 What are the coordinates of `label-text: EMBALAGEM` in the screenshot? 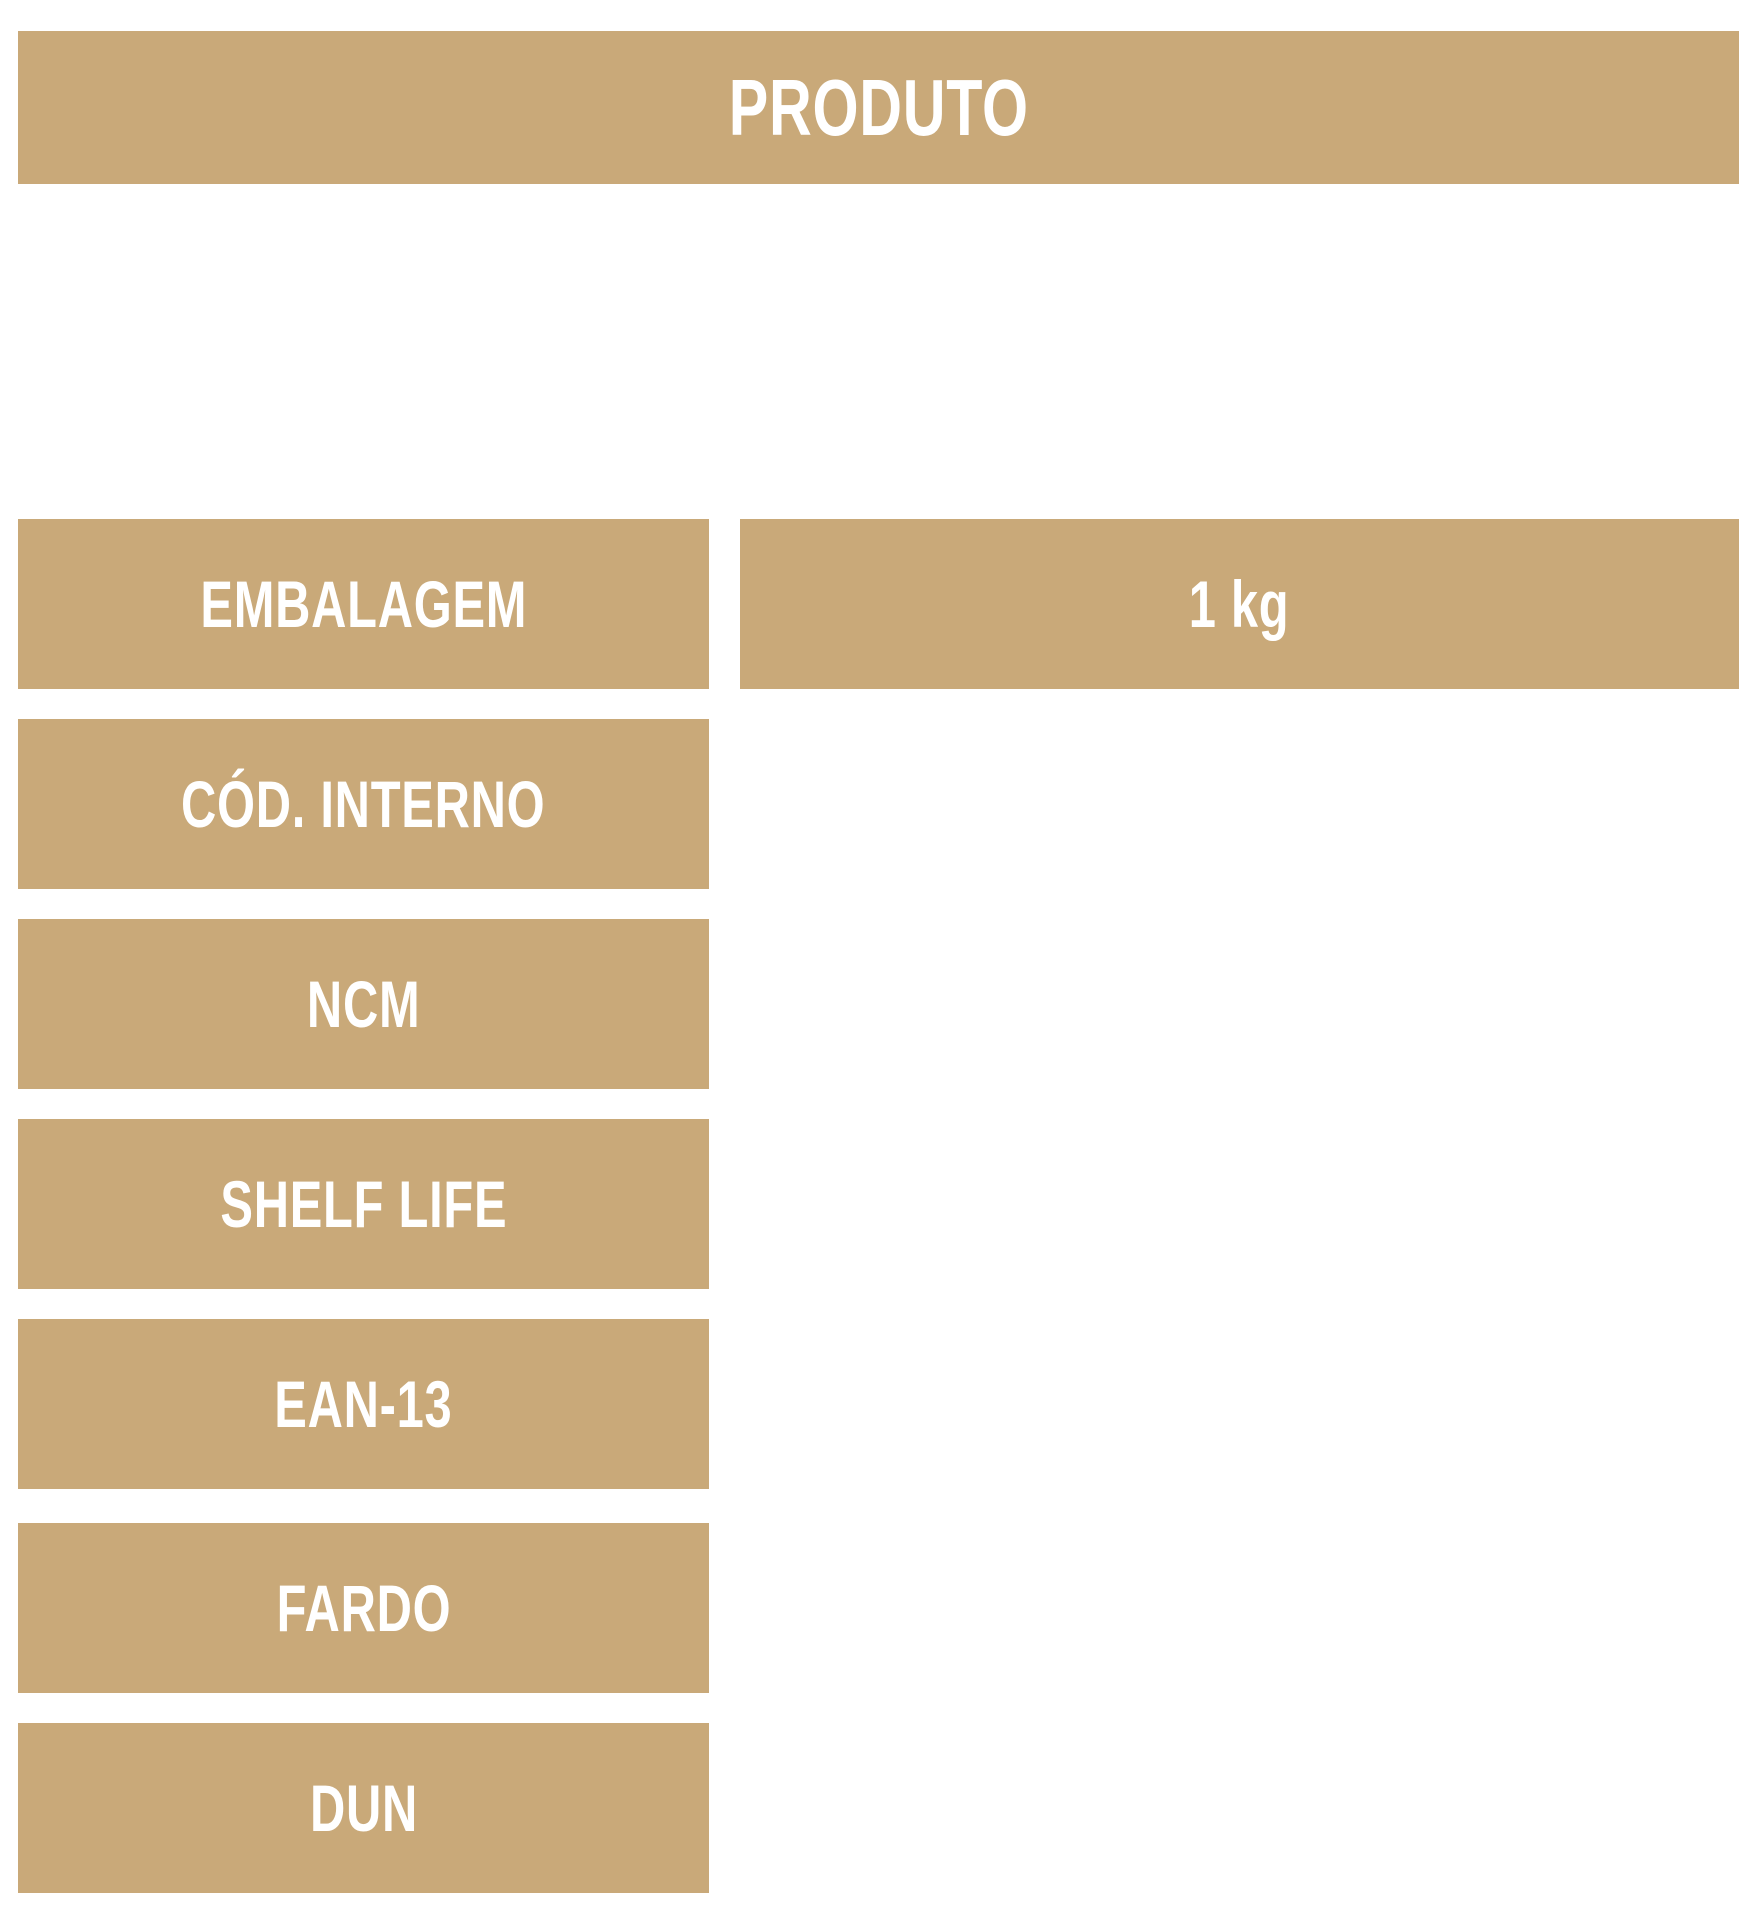 It's located at (363, 604).